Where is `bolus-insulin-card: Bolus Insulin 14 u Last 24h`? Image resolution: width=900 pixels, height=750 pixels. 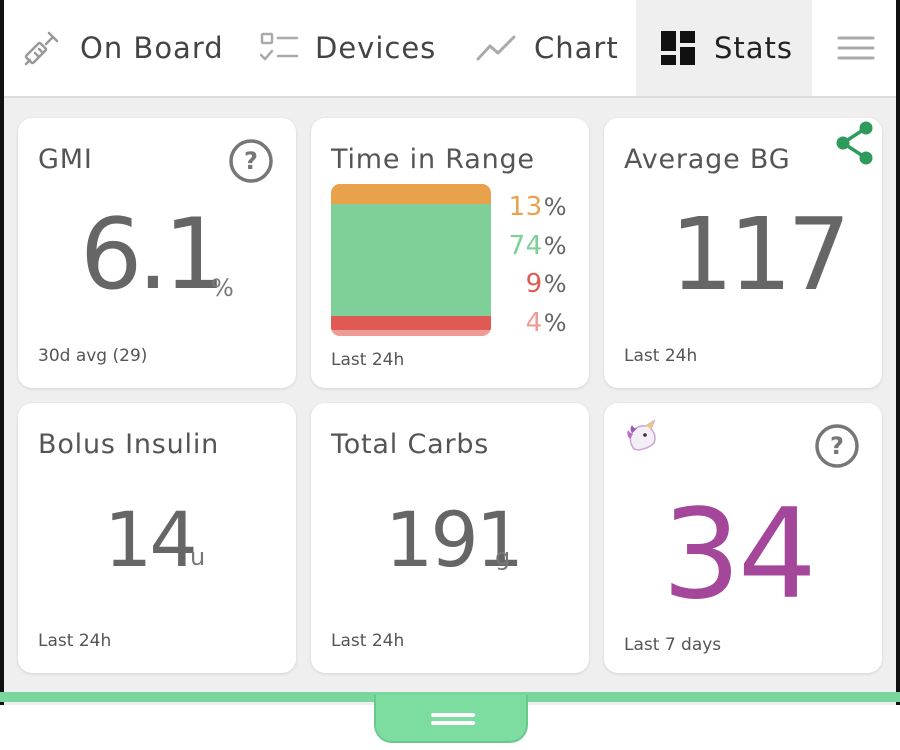 bolus-insulin-card: Bolus Insulin 14 u Last 24h is located at coordinates (157, 538).